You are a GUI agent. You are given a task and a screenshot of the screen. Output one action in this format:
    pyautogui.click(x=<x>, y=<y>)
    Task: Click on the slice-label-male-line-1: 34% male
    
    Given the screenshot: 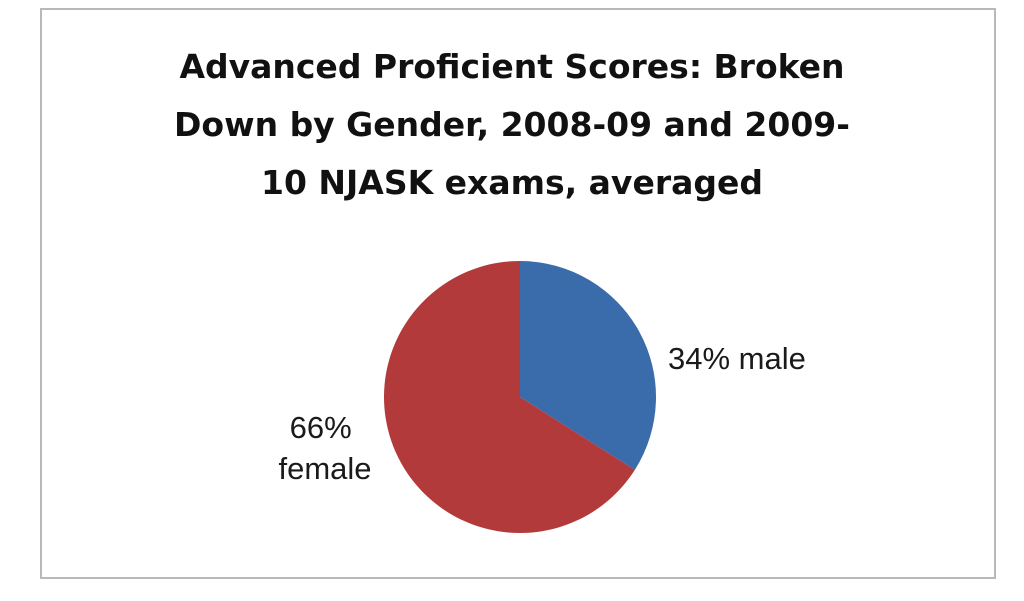 What is the action you would take?
    pyautogui.click(x=737, y=358)
    